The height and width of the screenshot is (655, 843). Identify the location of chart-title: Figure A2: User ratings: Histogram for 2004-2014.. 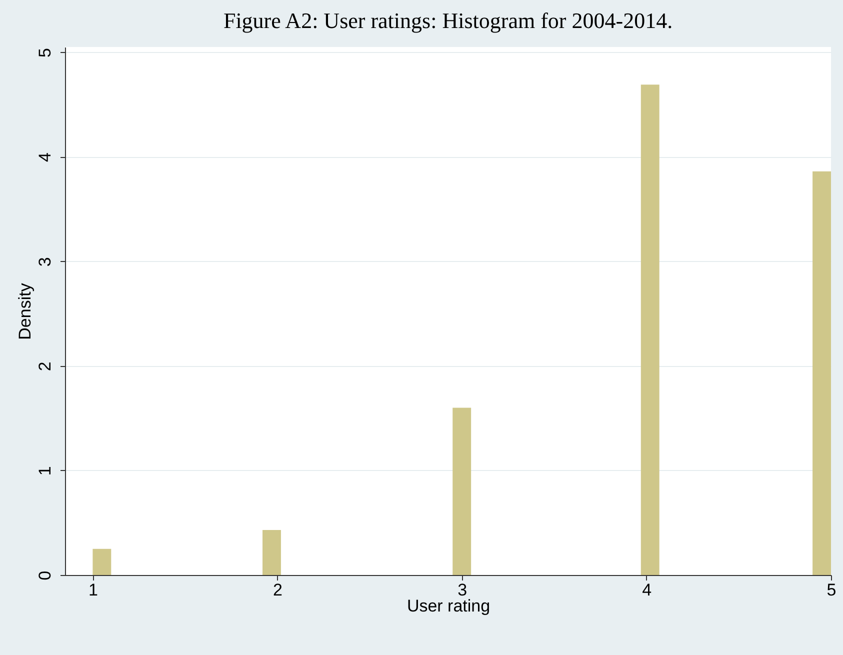
(448, 20).